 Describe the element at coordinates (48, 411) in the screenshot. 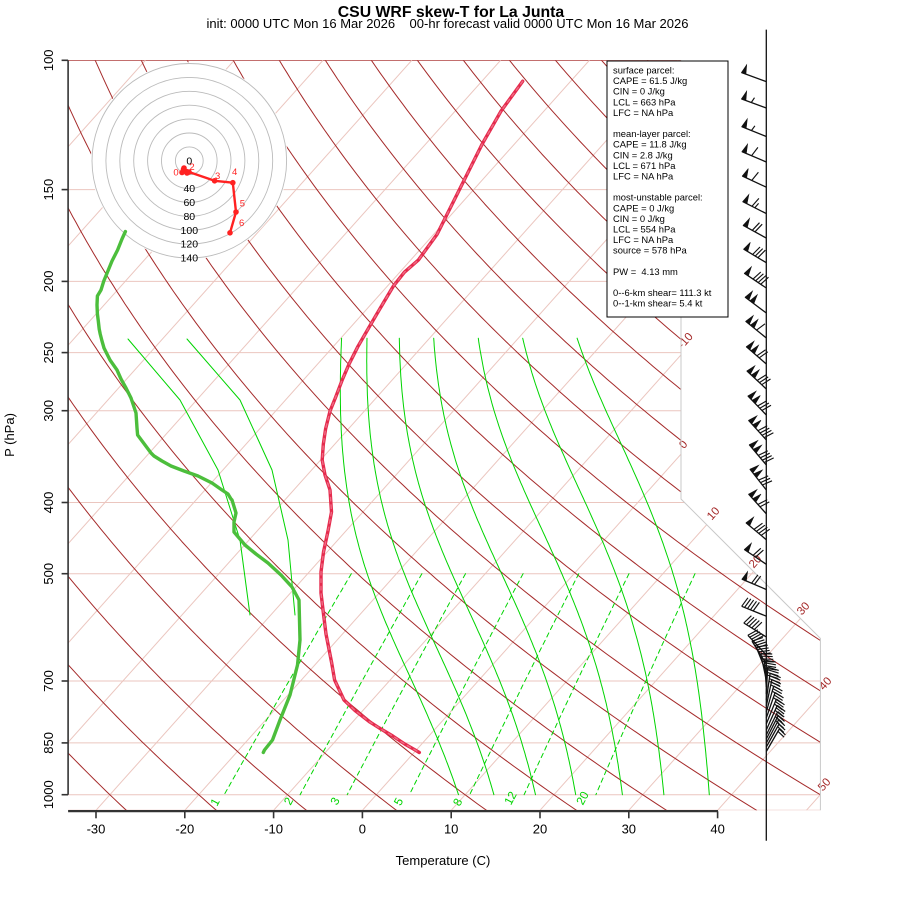

I see `svg-text: 300` at that location.